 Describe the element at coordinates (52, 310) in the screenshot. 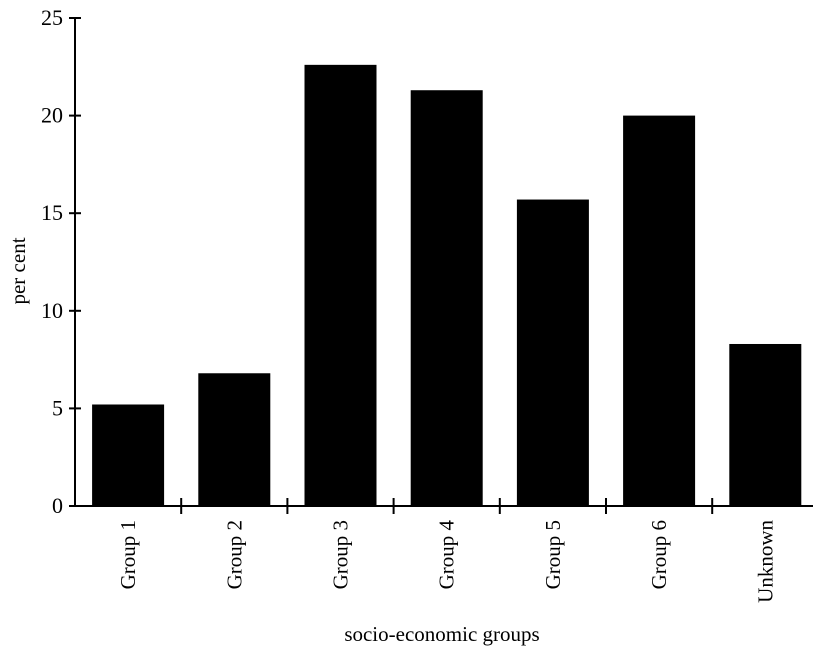

I see `y-tick-label: 10` at that location.